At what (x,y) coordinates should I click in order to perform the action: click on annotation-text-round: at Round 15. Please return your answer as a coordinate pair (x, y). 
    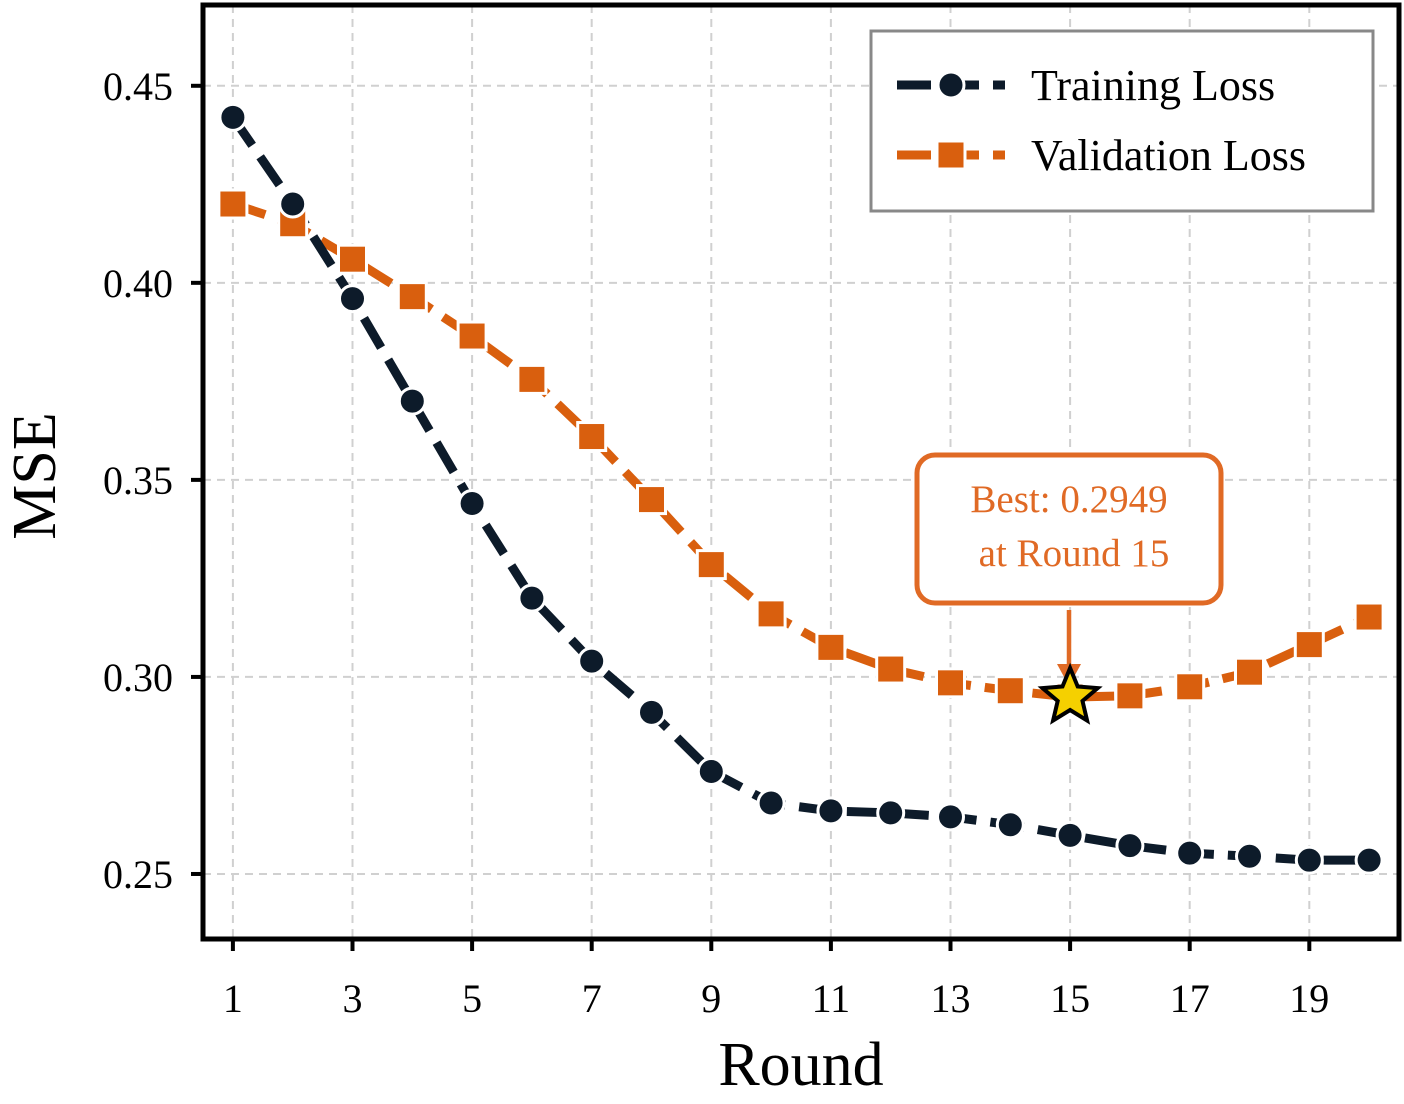
    Looking at the image, I should click on (1074, 553).